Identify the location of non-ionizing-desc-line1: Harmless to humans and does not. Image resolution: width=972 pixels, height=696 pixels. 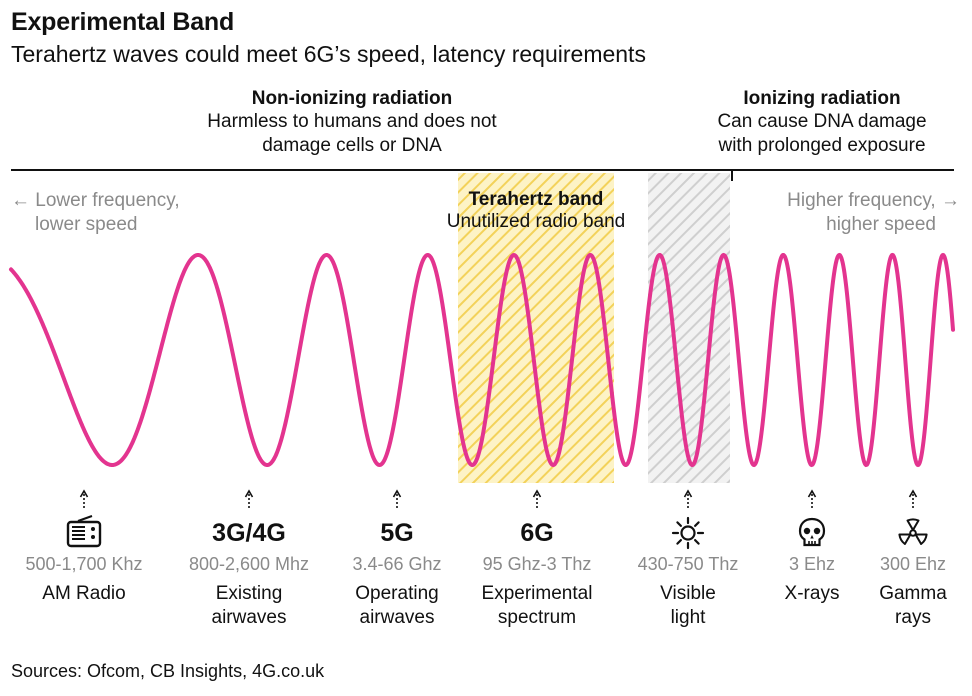
(352, 121).